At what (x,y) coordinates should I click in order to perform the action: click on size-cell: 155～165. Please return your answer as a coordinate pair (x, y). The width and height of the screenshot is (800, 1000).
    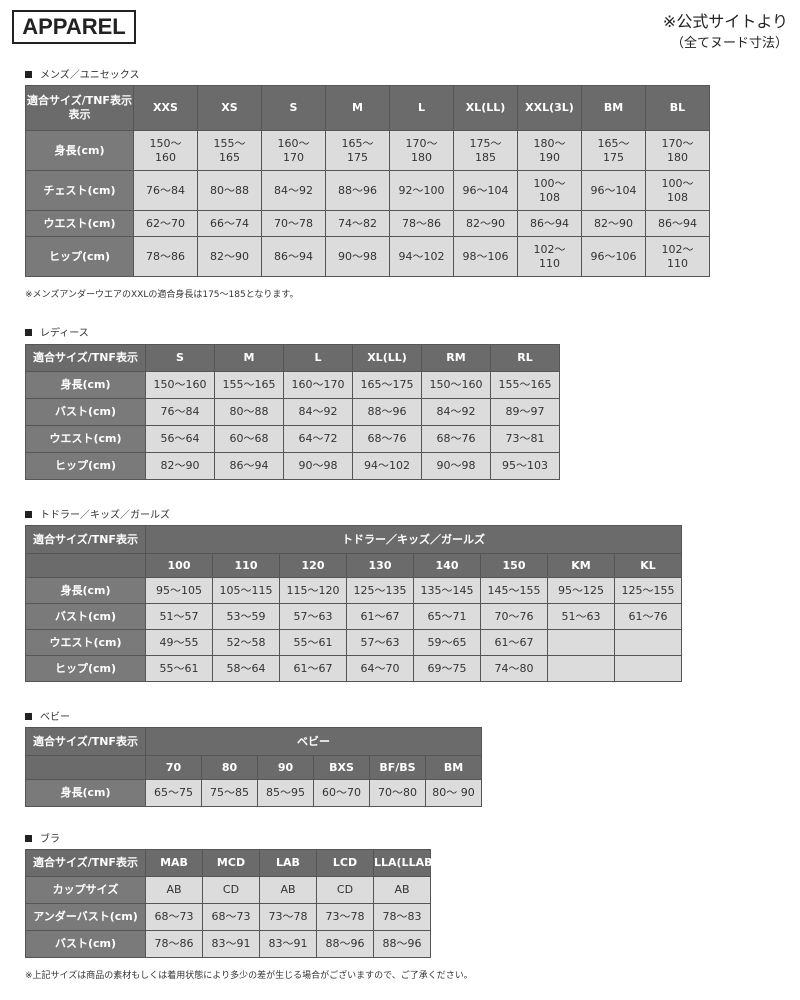
    Looking at the image, I should click on (249, 385).